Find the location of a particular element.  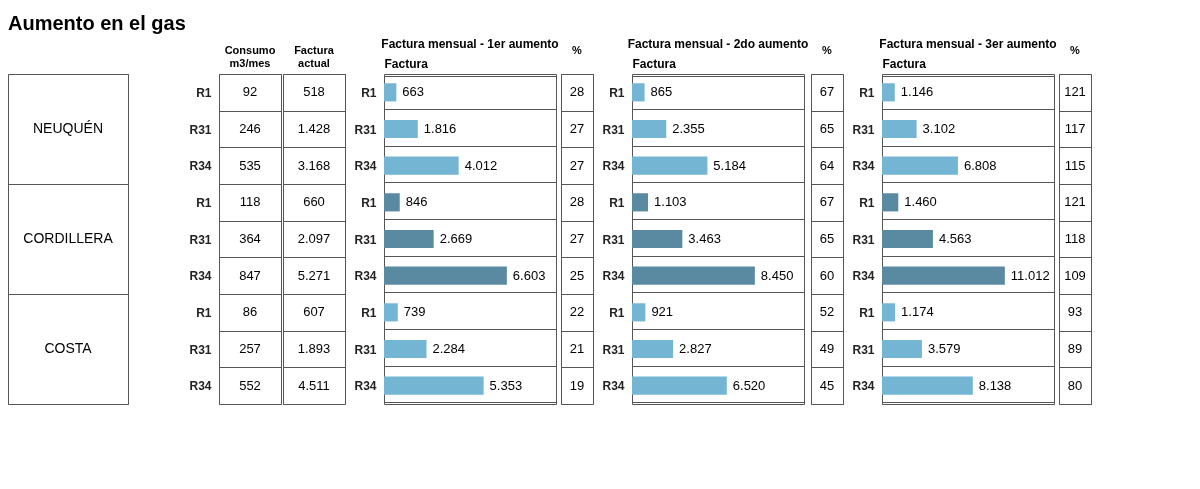

data-label: 8.450 is located at coordinates (777, 275).